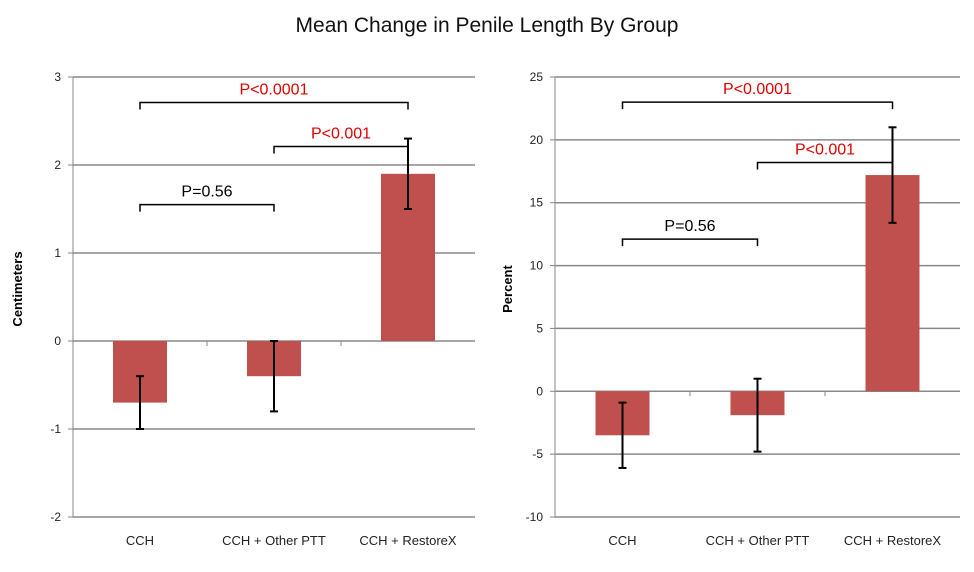  Describe the element at coordinates (55, 429) in the screenshot. I see `y-tick-label: -1` at that location.